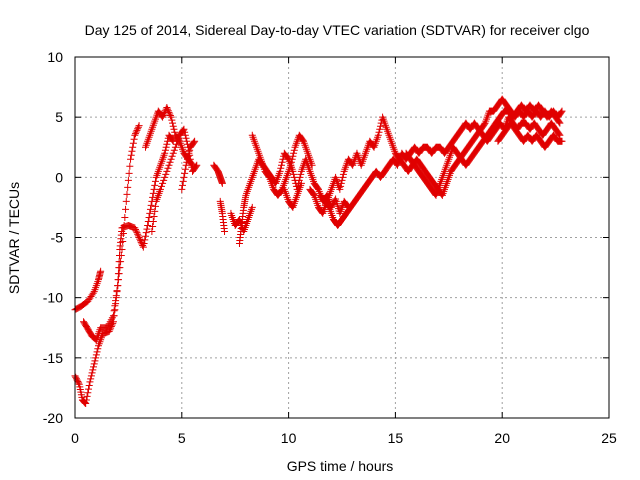 This screenshot has height=480, width=640. I want to click on y-tick-label: 0, so click(59, 177).